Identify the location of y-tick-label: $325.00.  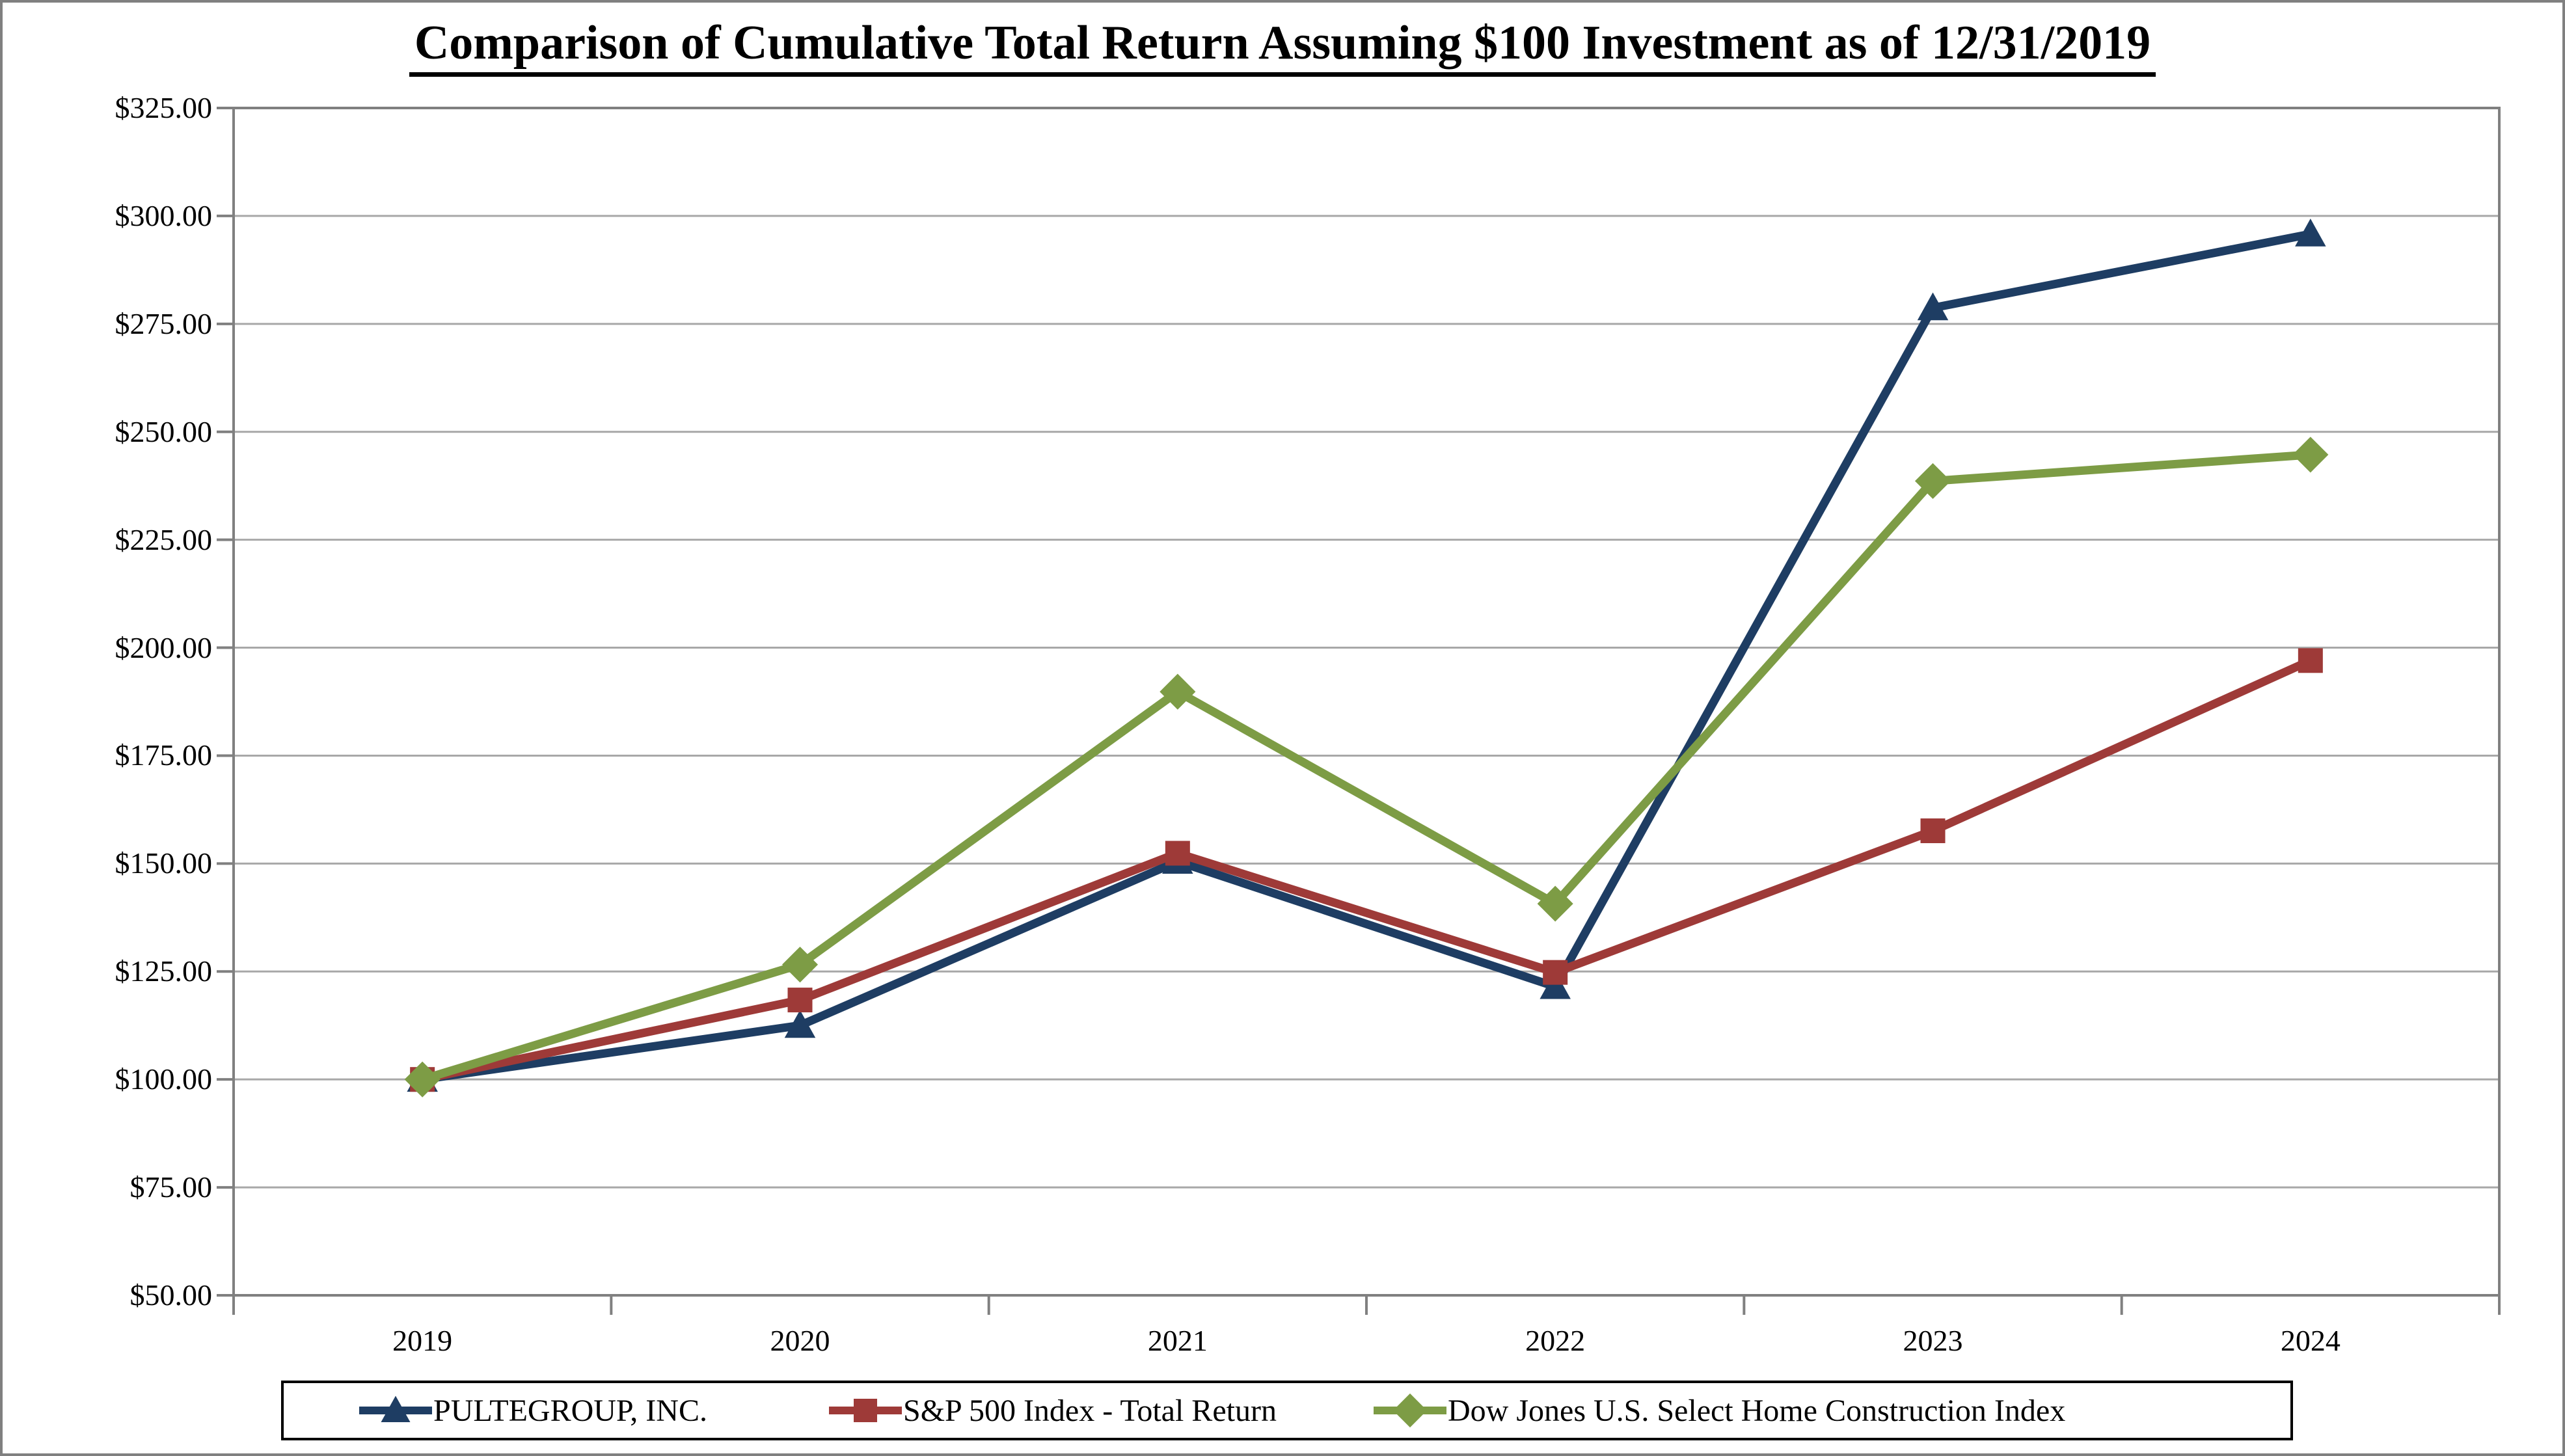
(164, 107).